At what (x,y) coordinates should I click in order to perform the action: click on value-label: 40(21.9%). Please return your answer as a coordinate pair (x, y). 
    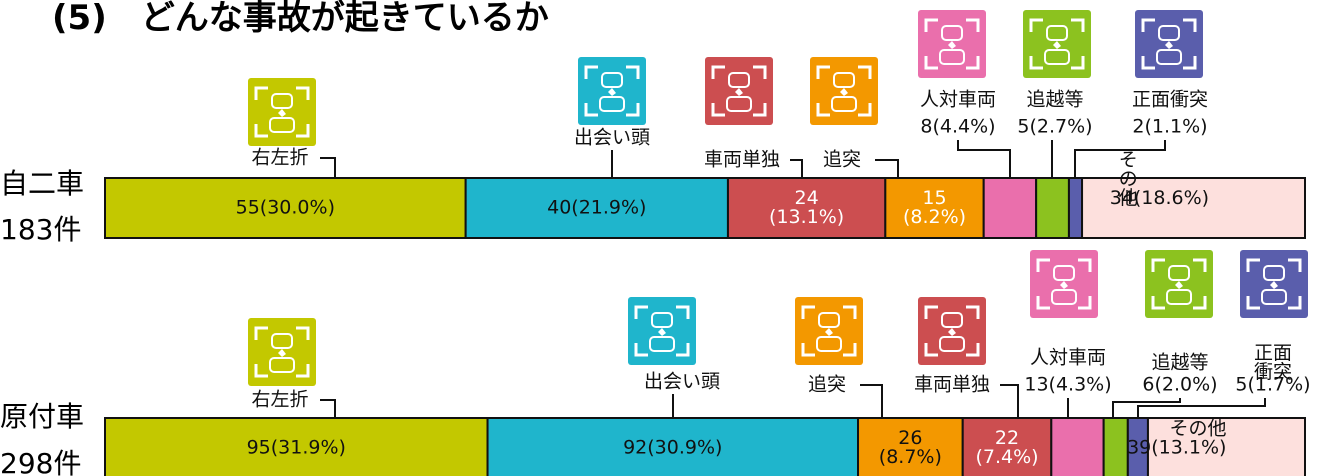
    Looking at the image, I should click on (597, 207).